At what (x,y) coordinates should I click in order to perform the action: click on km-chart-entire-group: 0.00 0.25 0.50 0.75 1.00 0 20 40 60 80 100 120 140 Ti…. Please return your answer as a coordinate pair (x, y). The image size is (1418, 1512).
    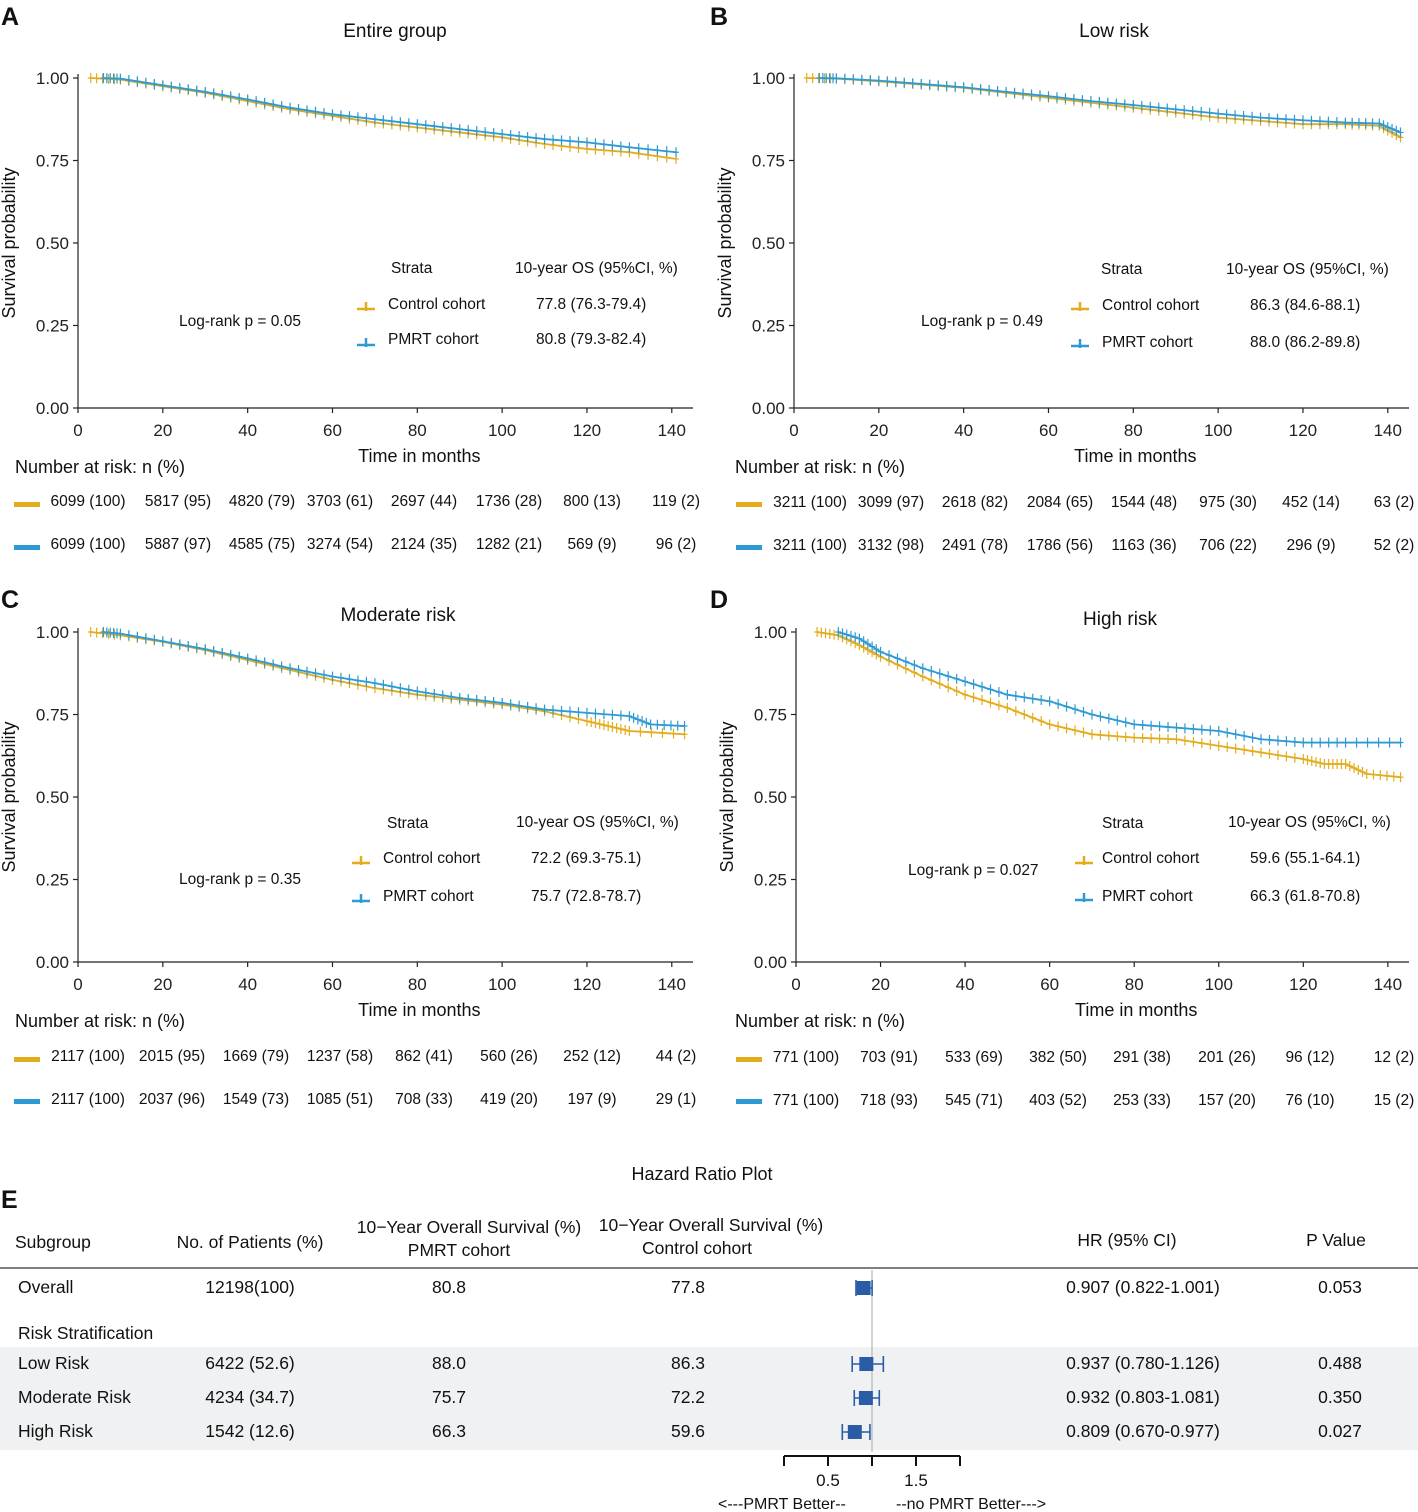
    Looking at the image, I should click on (346, 267).